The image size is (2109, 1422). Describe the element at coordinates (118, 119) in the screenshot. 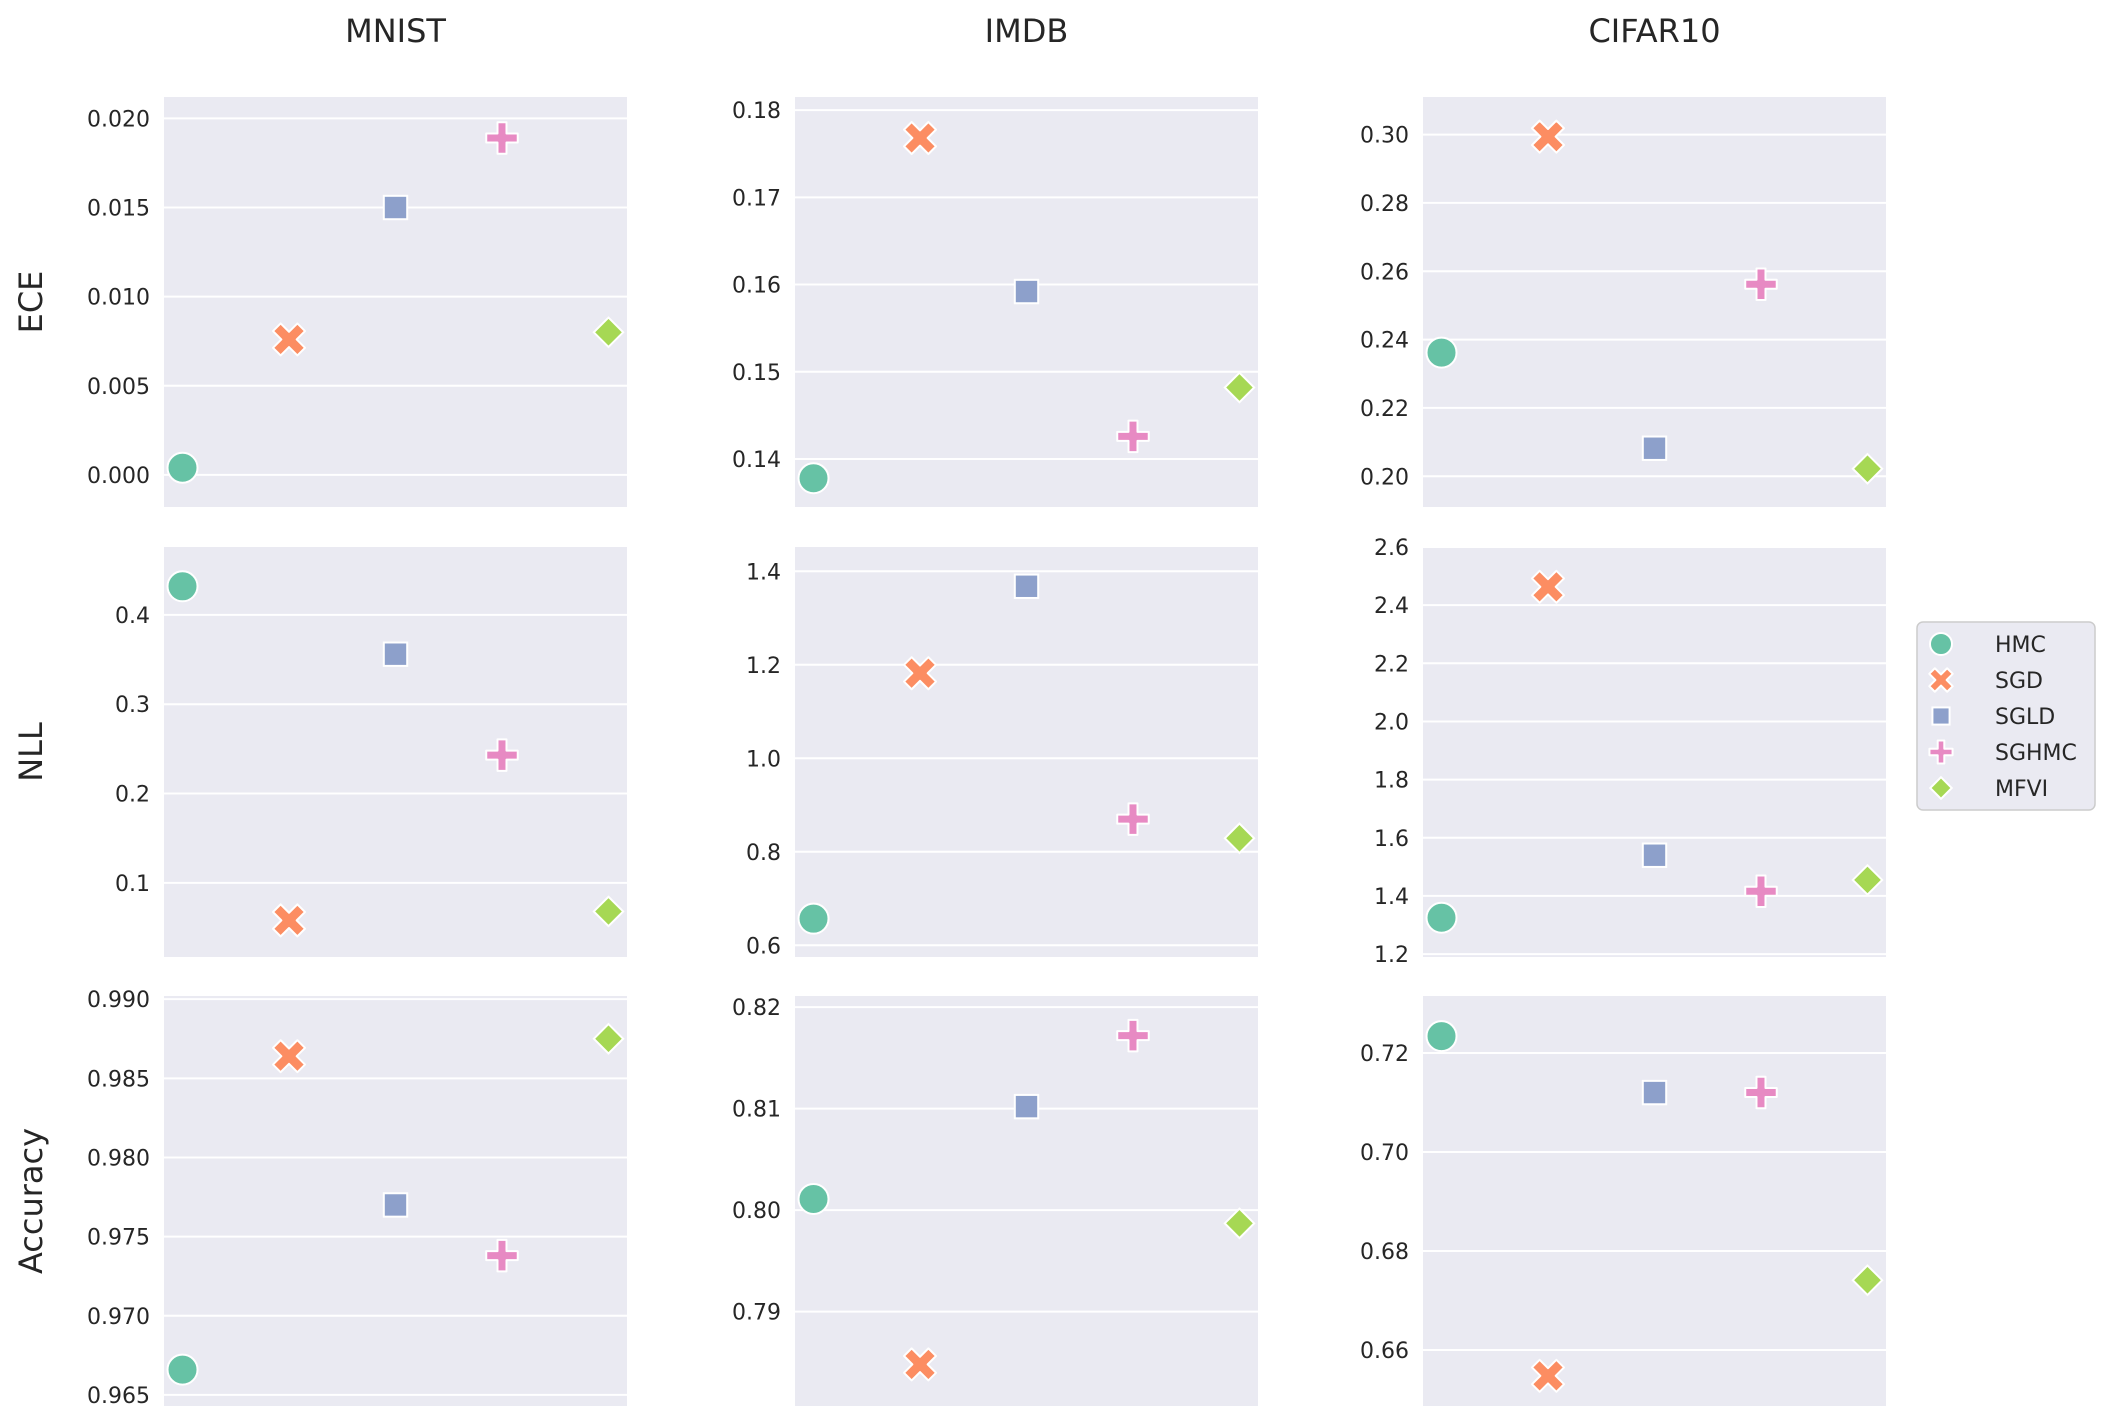

I see `y-tick-label: 0.020` at that location.